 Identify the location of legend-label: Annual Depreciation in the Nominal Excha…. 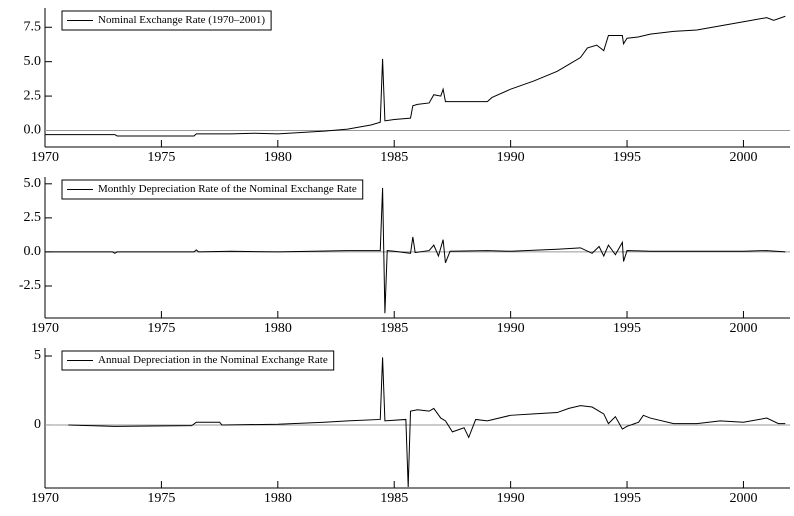
(213, 360).